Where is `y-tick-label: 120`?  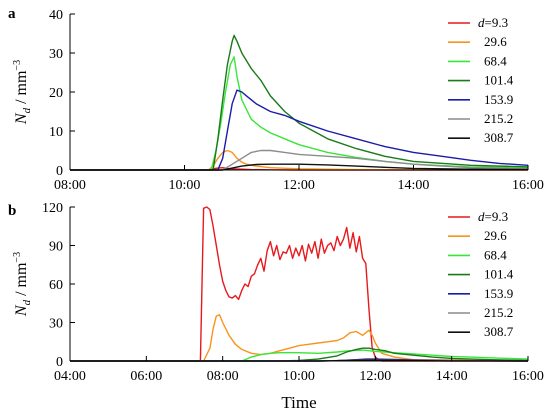
y-tick-label: 120 is located at coordinates (52, 208).